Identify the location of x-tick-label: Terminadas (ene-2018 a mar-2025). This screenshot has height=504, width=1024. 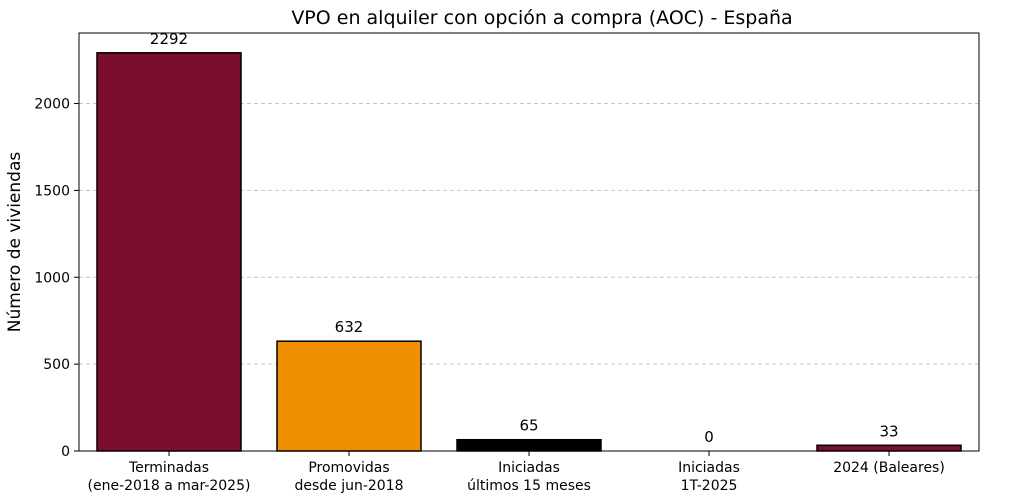
(169, 477).